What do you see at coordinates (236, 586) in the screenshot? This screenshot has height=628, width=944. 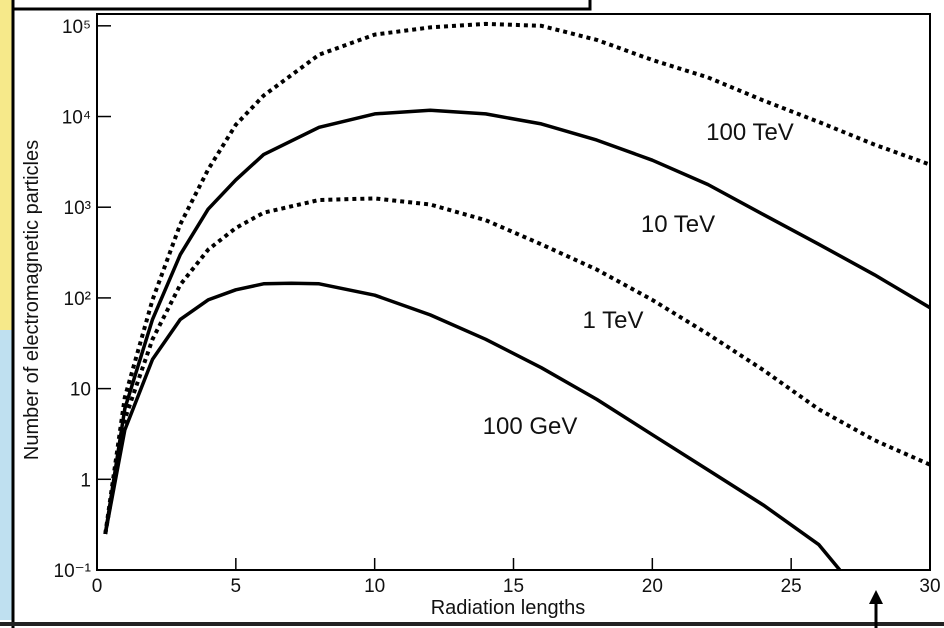 I see `x-tick-label: 5` at bounding box center [236, 586].